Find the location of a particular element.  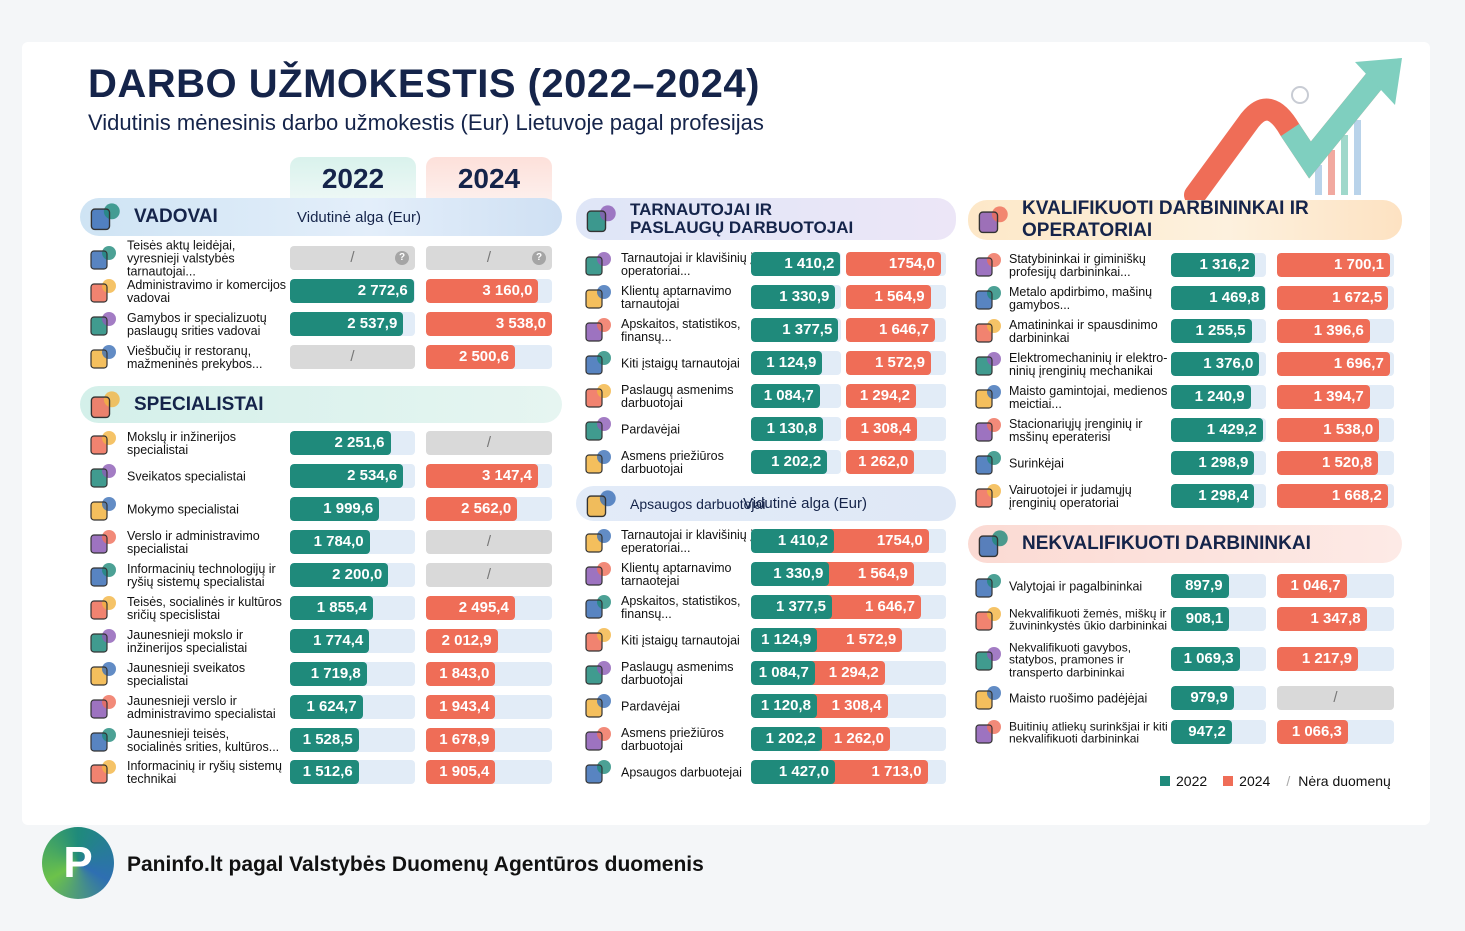

bar-2024: 1 046,7 is located at coordinates (1312, 586).